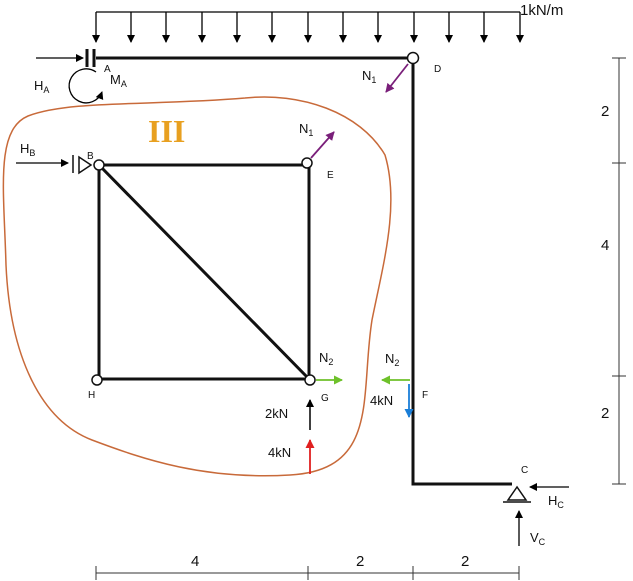  I want to click on force-label-n1-d: N1, so click(369, 76).